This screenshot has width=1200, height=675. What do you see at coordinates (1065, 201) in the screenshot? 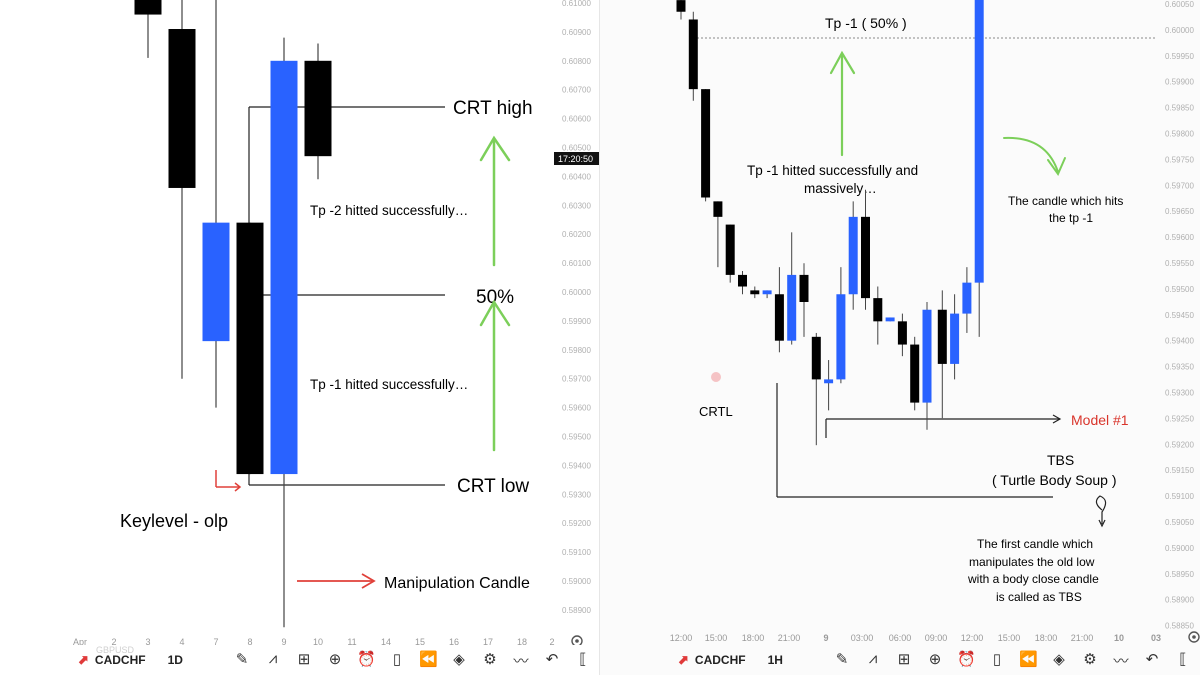
I see `candle-note-1: The candle which hits` at bounding box center [1065, 201].